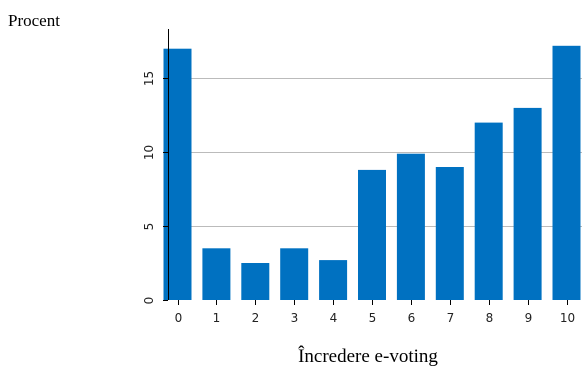 The image size is (582, 375). What do you see at coordinates (529, 318) in the screenshot?
I see `x-tick-label-9: 9` at bounding box center [529, 318].